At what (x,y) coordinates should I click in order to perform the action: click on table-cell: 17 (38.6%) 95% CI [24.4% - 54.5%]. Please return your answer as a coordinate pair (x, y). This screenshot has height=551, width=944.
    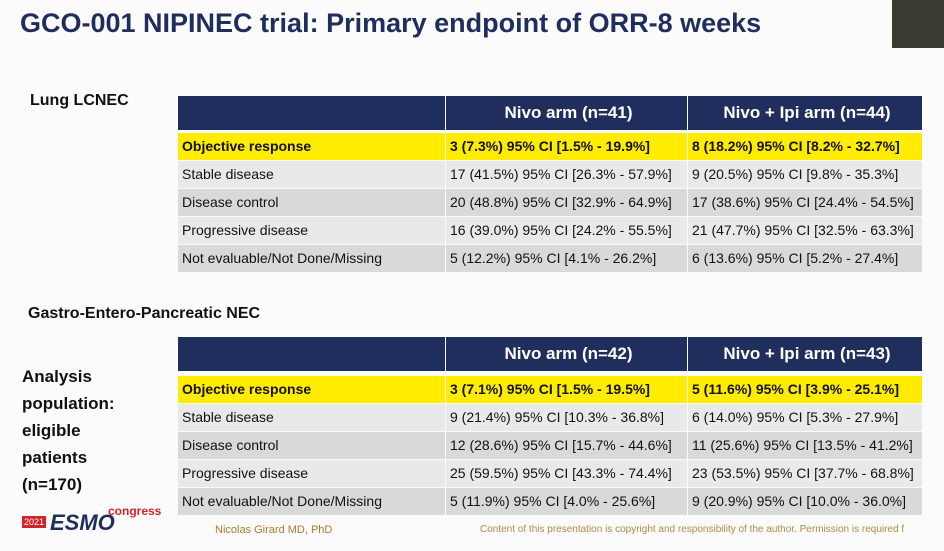
    Looking at the image, I should click on (805, 202).